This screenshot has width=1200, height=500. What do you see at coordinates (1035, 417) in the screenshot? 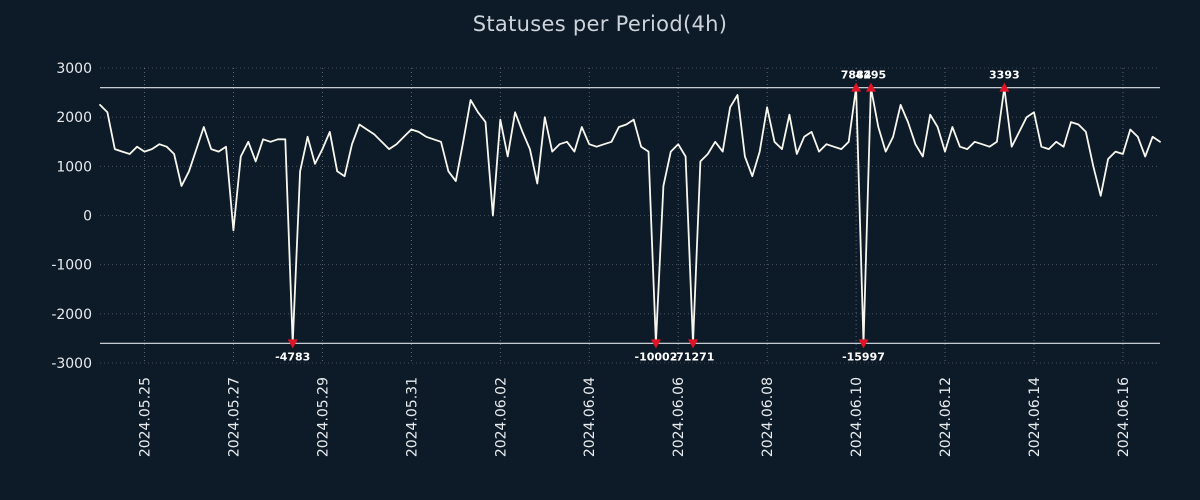
I see `x-tick-label: 2024.06.14` at bounding box center [1035, 417].